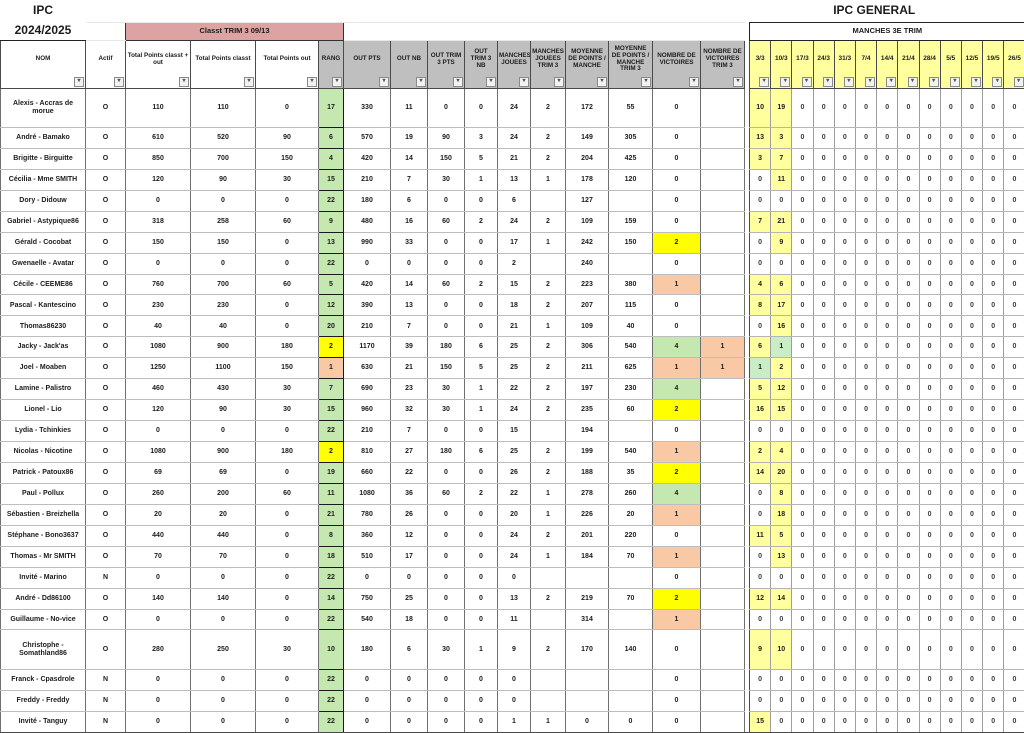 The height and width of the screenshot is (733, 1024). What do you see at coordinates (514, 431) in the screenshot?
I see `cell-manches-jouees: 15` at bounding box center [514, 431].